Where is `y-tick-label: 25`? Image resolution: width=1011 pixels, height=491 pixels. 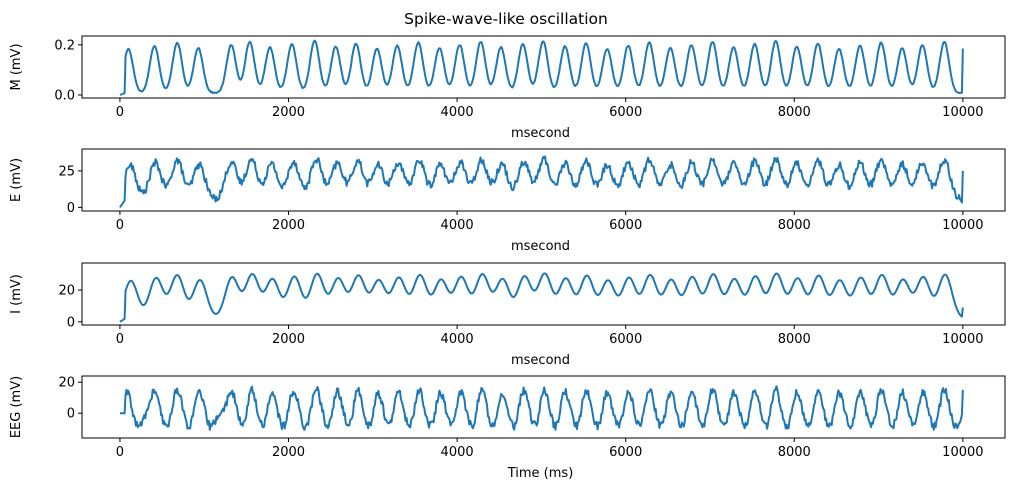 y-tick-label: 25 is located at coordinates (66, 171).